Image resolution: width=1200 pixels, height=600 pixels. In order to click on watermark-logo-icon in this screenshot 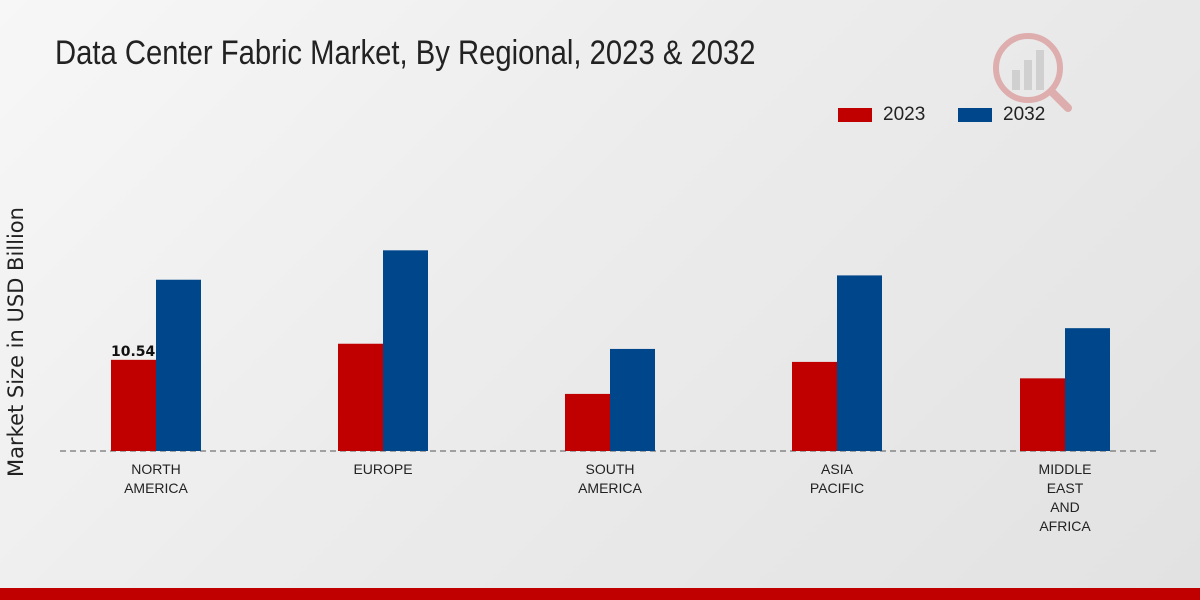, I will do `click(1032, 72)`.